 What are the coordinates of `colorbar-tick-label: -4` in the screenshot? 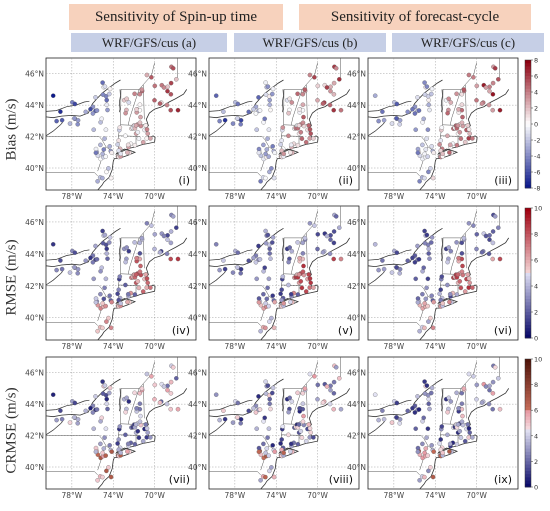 It's located at (537, 157).